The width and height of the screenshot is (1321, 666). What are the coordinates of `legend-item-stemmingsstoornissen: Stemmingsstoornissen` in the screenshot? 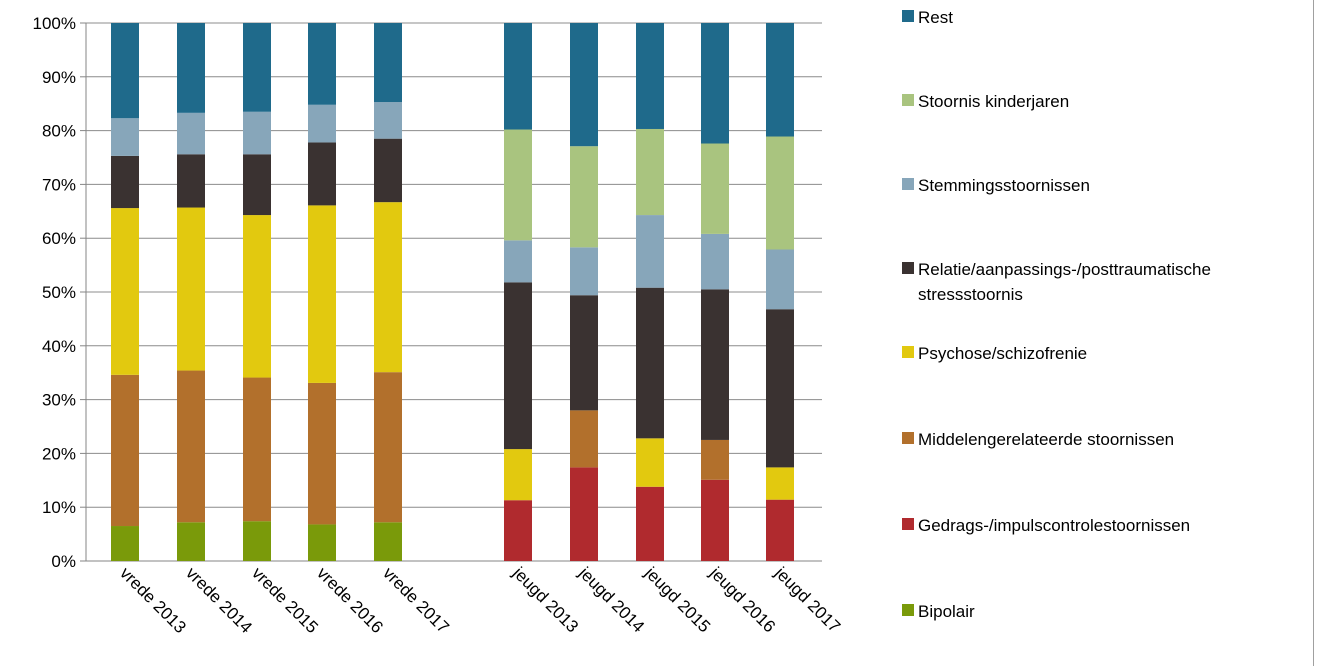 It's located at (1110, 186).